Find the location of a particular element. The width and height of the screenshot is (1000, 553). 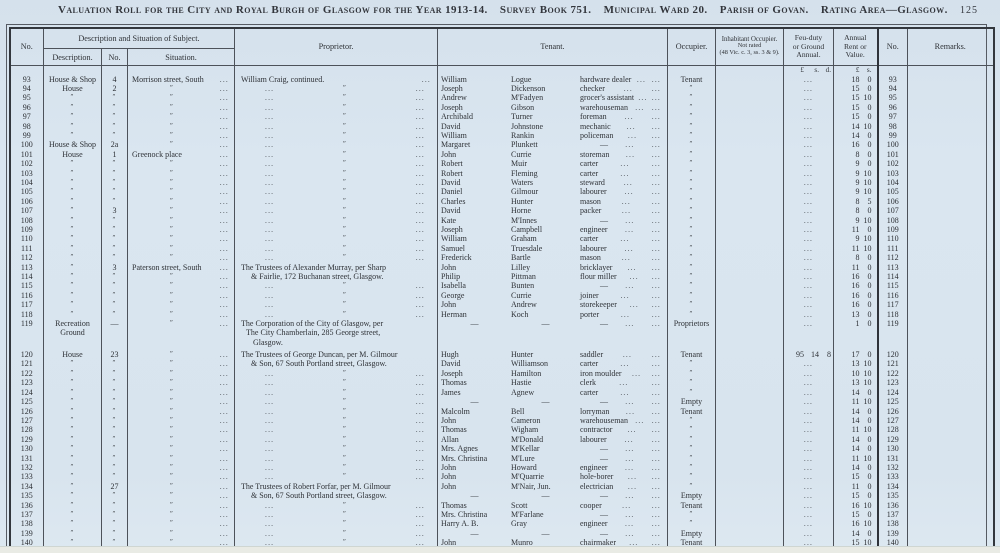

cell-row-number-right: 138 is located at coordinates (892, 524).